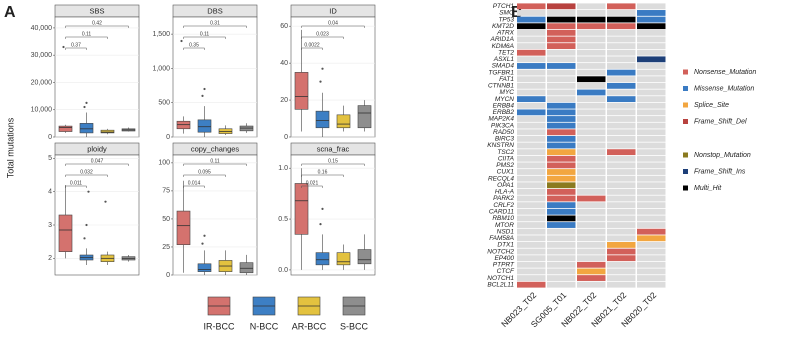  Describe the element at coordinates (333, 23) in the screenshot. I see `p-value: 0.04` at that location.